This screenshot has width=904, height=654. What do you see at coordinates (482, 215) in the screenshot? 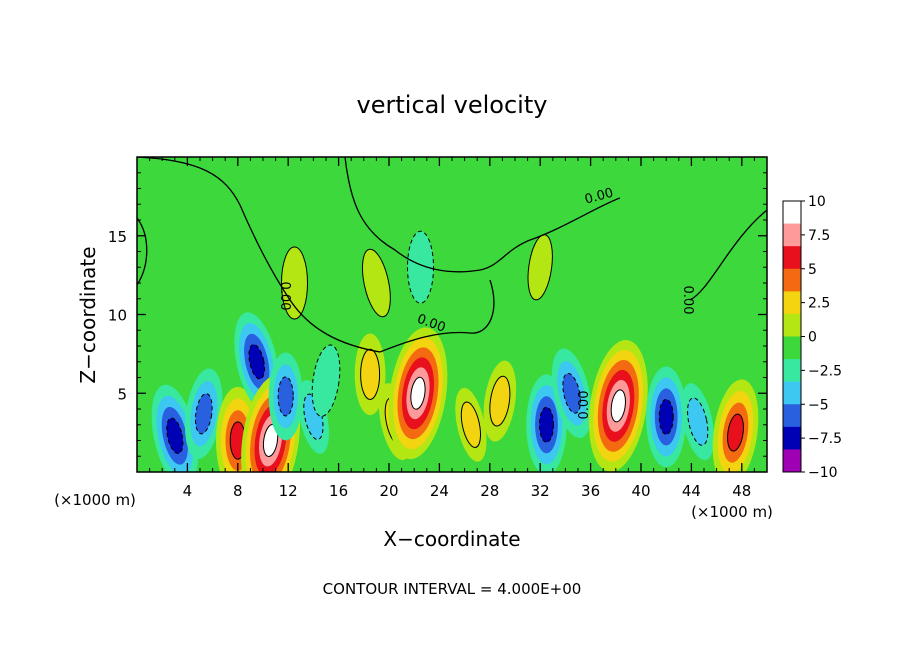
I see `zero-contour-upper-right` at bounding box center [482, 215].